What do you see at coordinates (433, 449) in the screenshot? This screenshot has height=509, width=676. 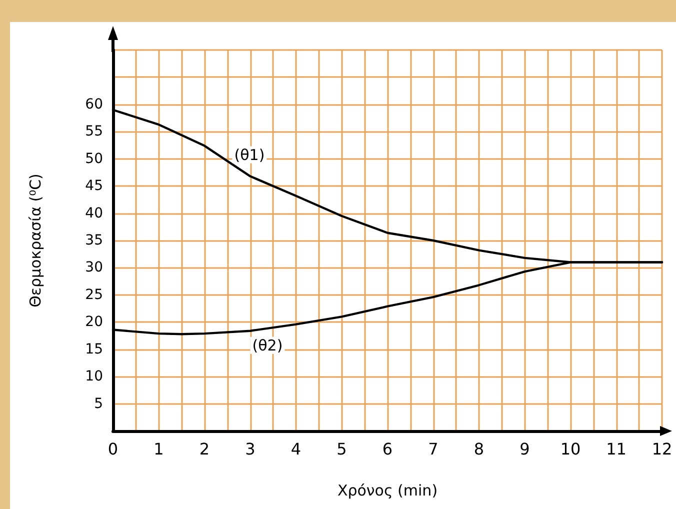 I see `x-tick-label: 7` at bounding box center [433, 449].